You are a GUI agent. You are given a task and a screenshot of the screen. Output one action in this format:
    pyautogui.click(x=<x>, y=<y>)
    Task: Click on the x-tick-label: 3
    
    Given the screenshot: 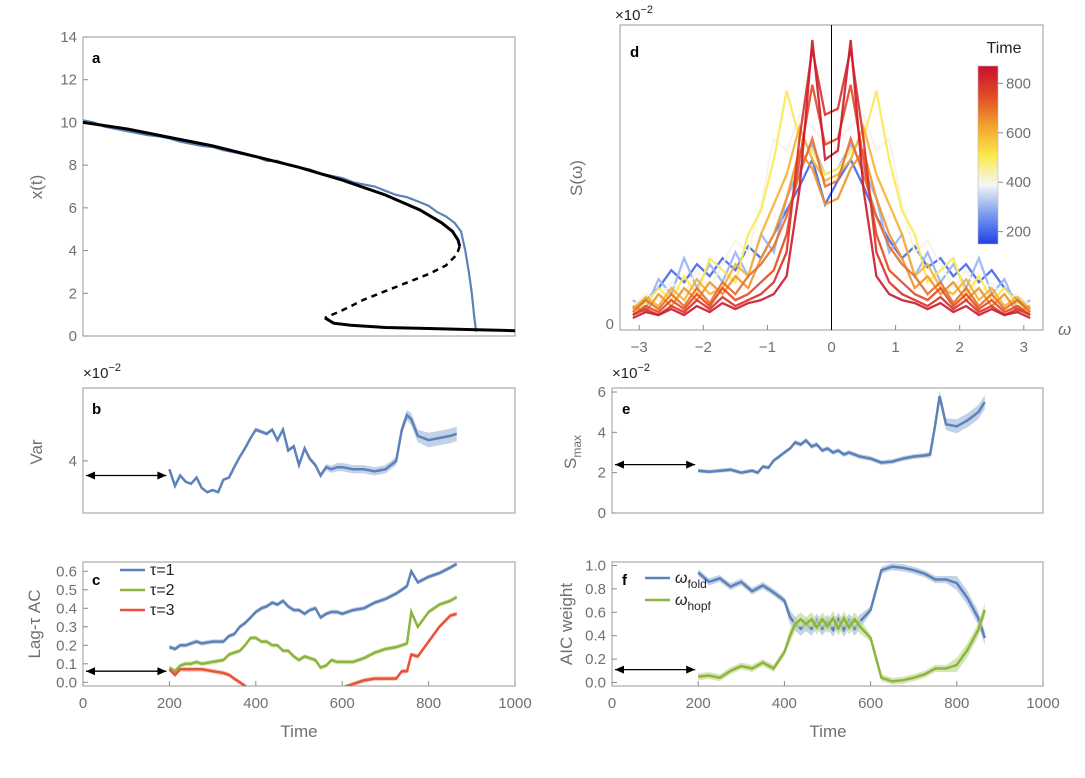 What is the action you would take?
    pyautogui.click(x=1024, y=347)
    